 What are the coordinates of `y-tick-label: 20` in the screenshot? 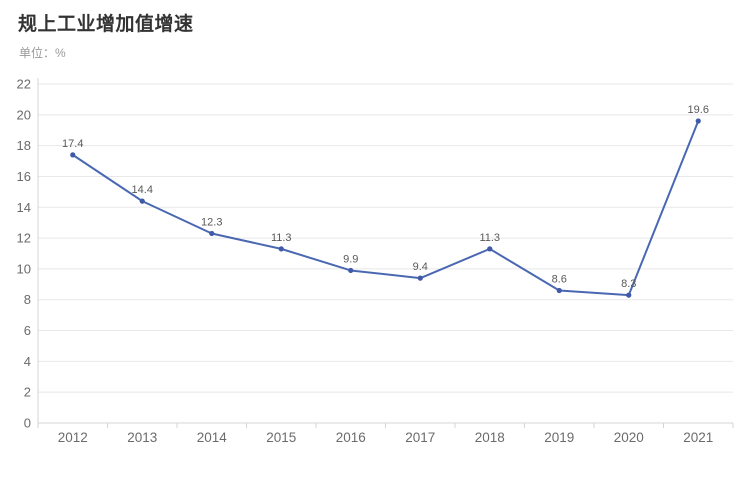 It's located at (24, 114).